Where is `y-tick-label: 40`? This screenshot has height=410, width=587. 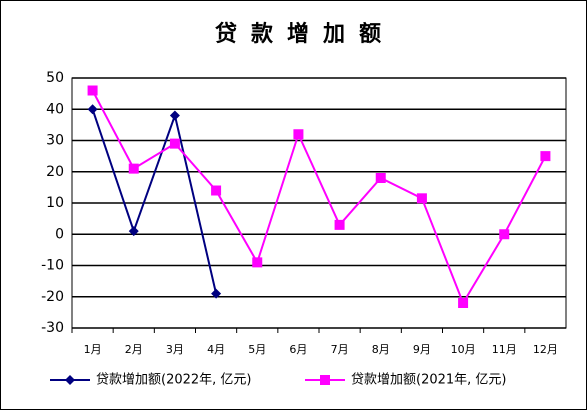
y-tick-label: 40 is located at coordinates (55, 109).